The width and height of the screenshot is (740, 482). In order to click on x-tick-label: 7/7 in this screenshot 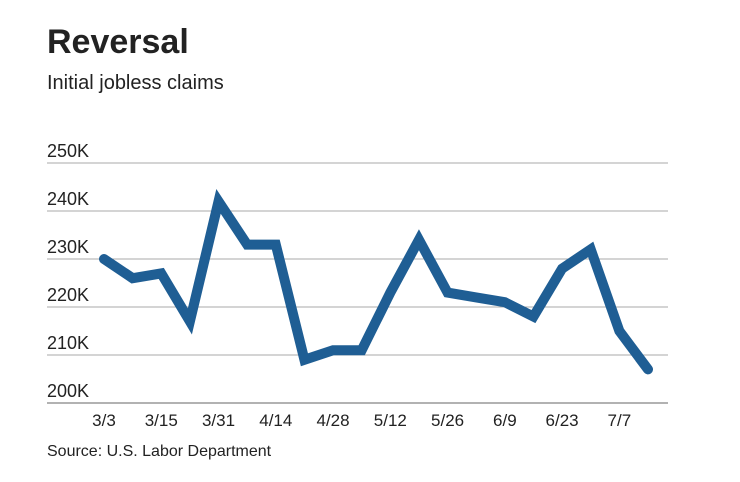, I will do `click(620, 420)`.